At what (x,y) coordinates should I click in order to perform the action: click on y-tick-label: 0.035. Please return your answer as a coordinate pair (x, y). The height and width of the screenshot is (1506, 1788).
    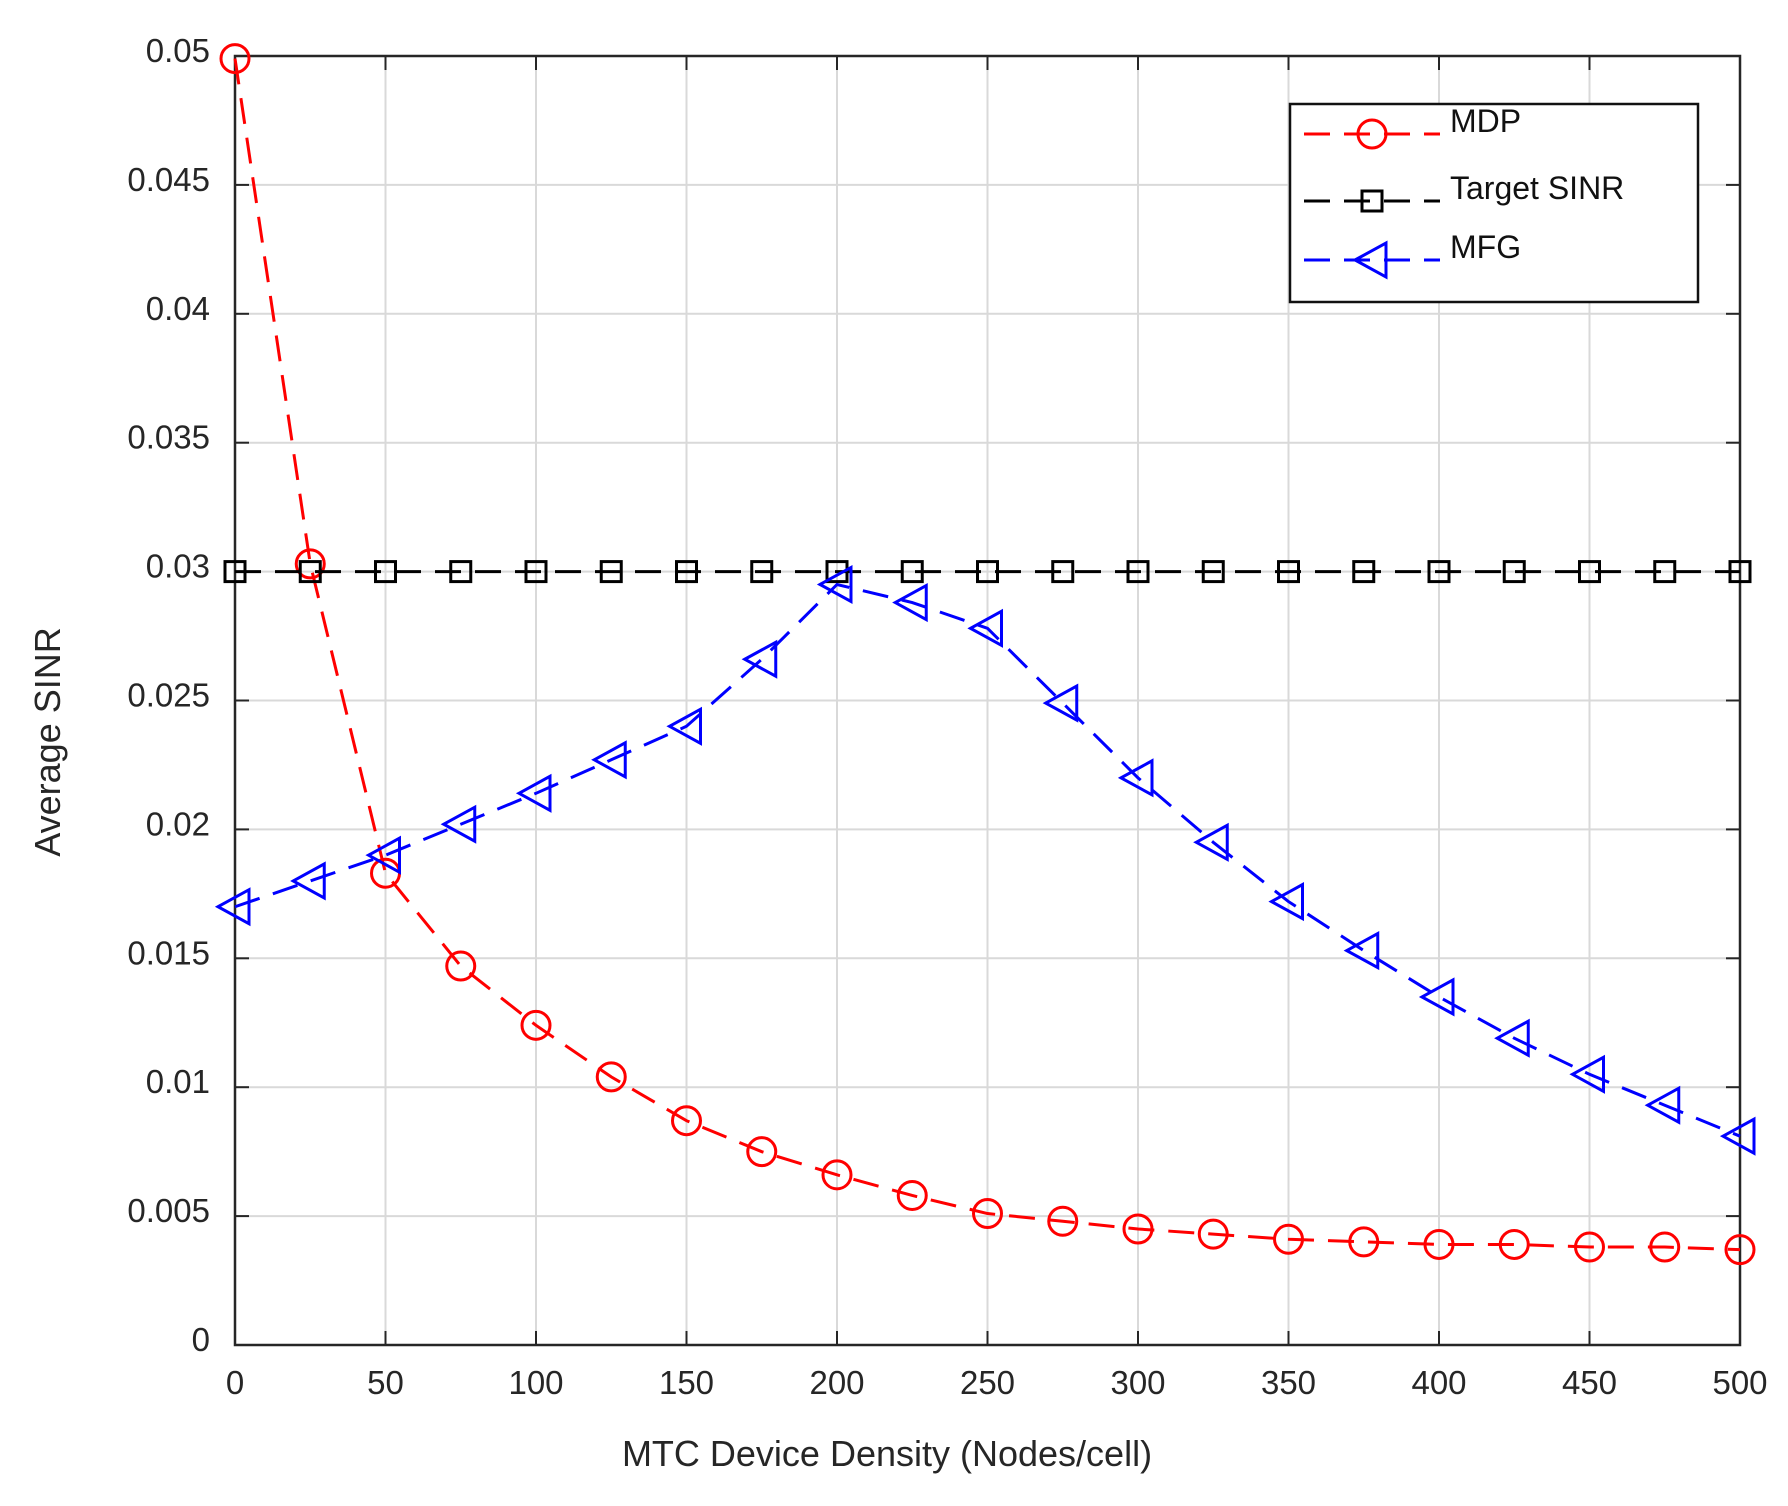
    Looking at the image, I should click on (168, 437).